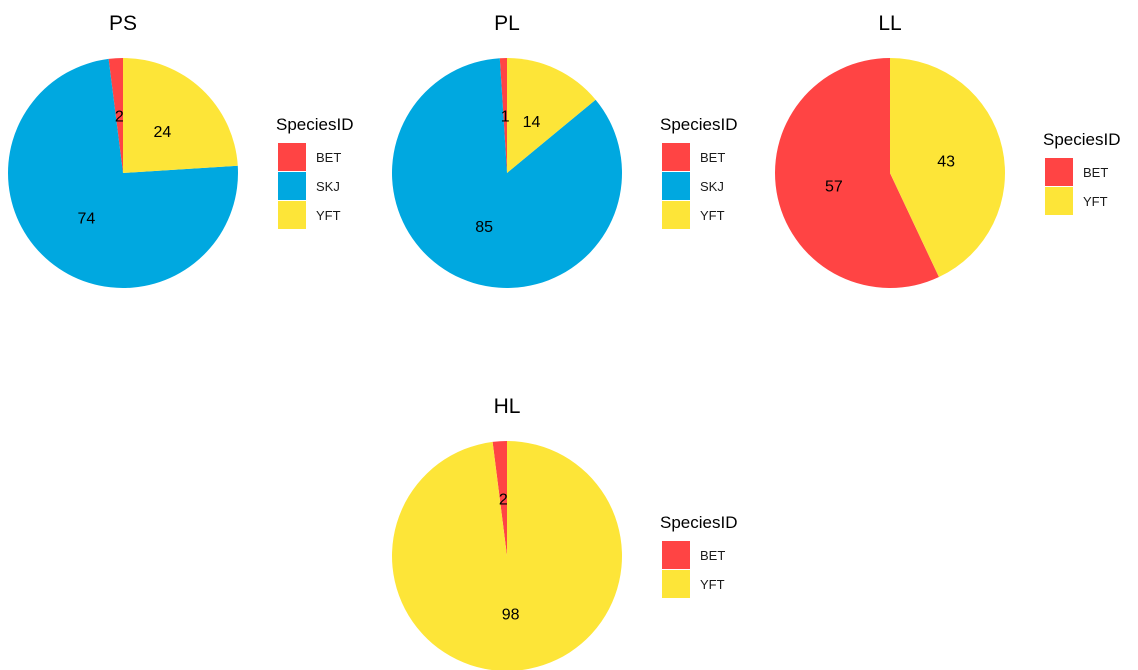  What do you see at coordinates (511, 614) in the screenshot?
I see `slice-label-yft: 98` at bounding box center [511, 614].